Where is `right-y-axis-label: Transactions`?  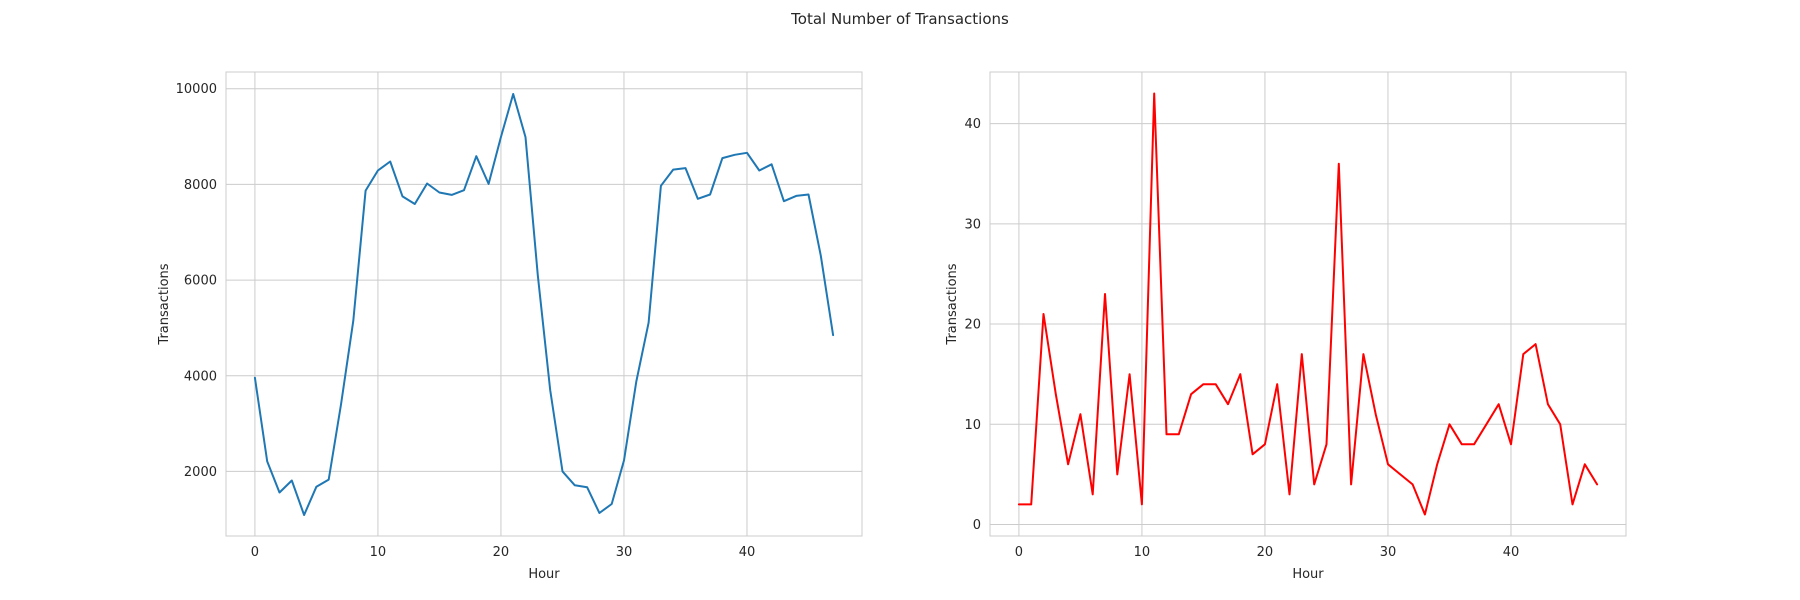
right-y-axis-label: Transactions is located at coordinates (952, 304).